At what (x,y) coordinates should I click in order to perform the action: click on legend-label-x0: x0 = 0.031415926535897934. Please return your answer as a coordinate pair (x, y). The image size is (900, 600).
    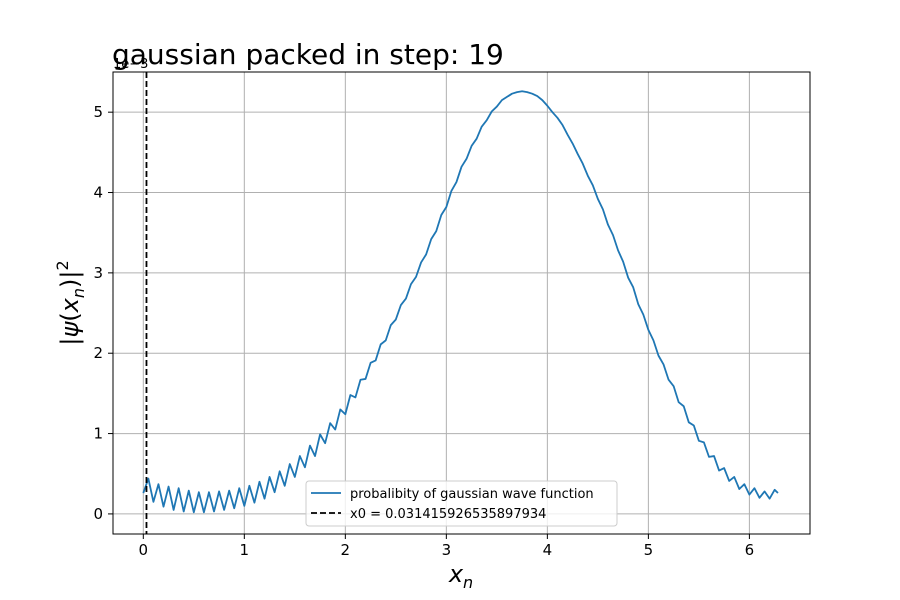
    Looking at the image, I should click on (448, 514).